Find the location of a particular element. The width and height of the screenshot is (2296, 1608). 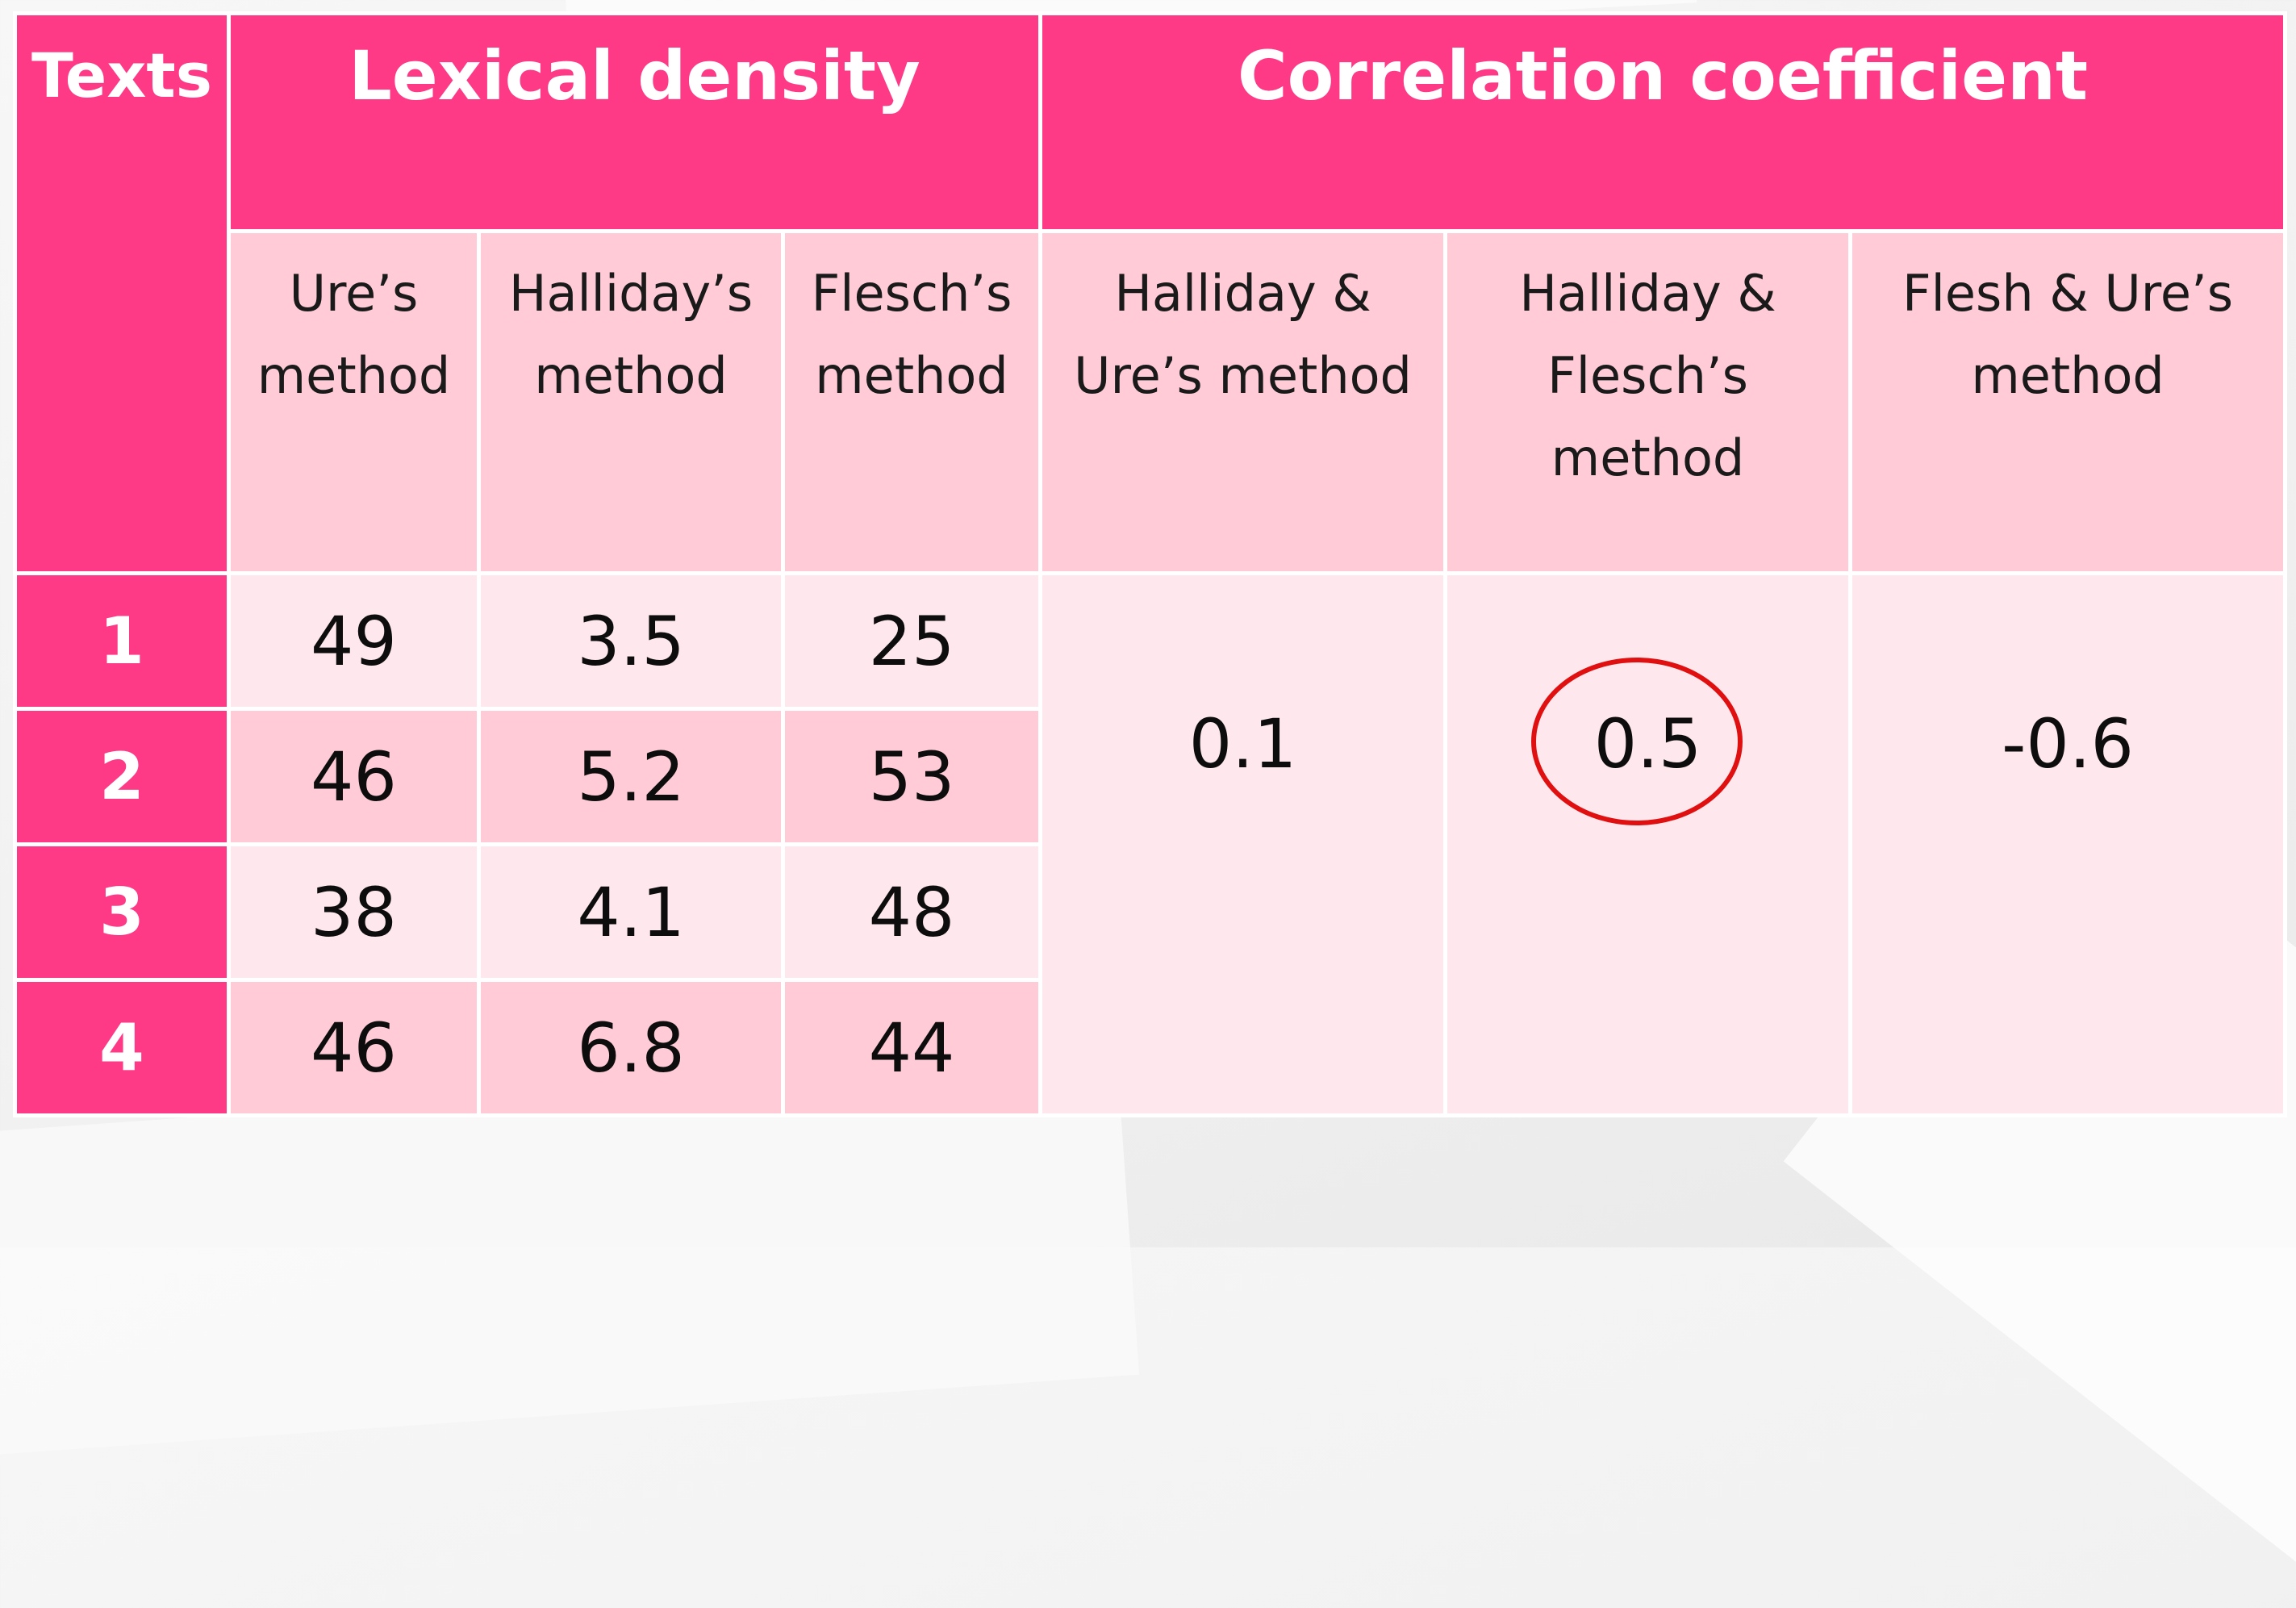

correlation-halliday-ure: 0.1 is located at coordinates (1243, 844).